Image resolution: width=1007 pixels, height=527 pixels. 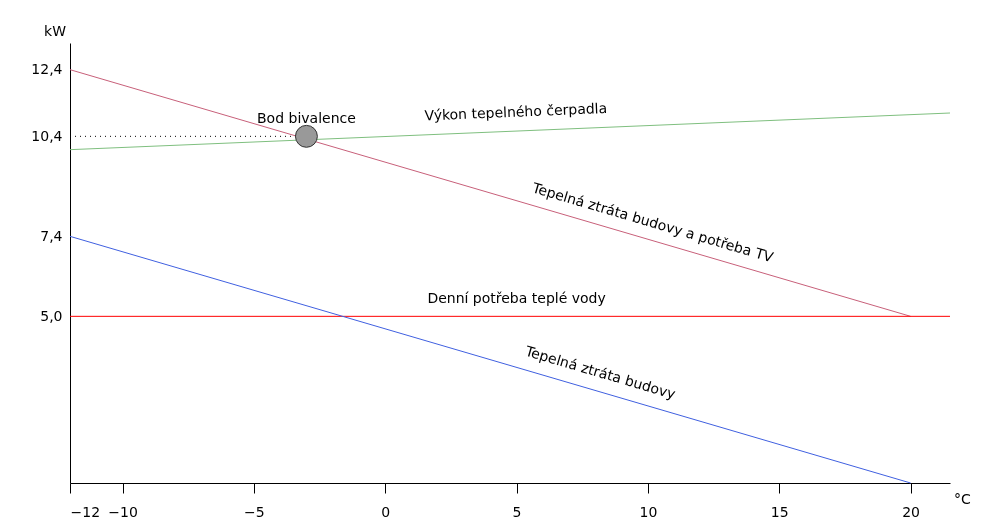 I want to click on x-tick-label: 10, so click(x=648, y=511).